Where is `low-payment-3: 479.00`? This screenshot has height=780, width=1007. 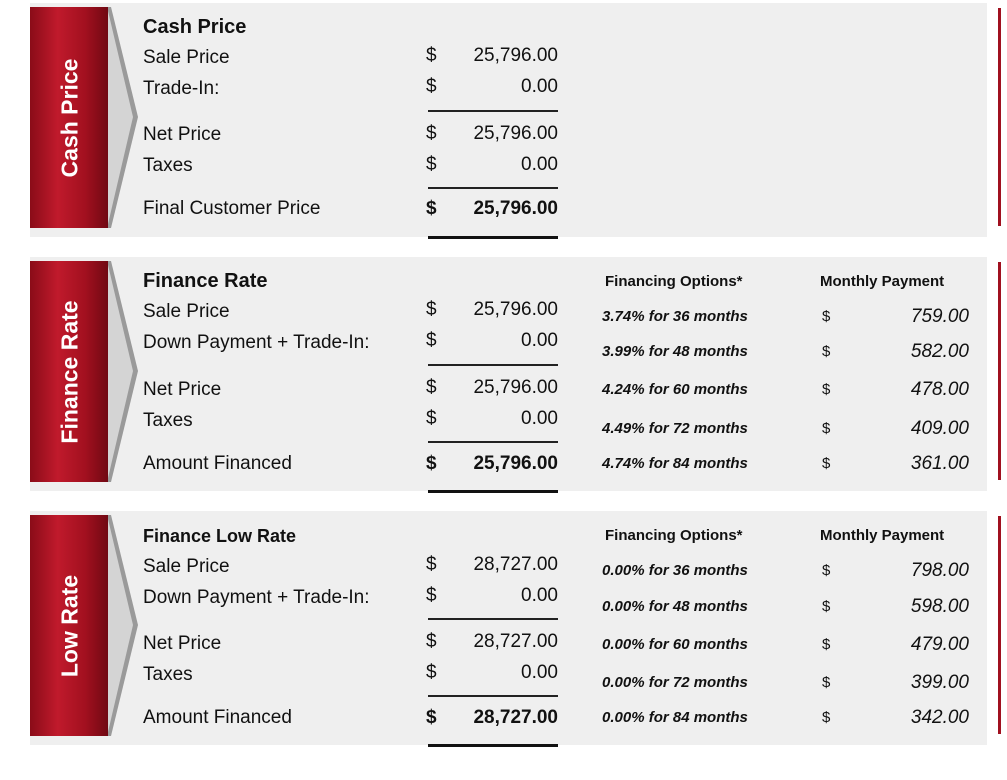
low-payment-3: 479.00 is located at coordinates (939, 644).